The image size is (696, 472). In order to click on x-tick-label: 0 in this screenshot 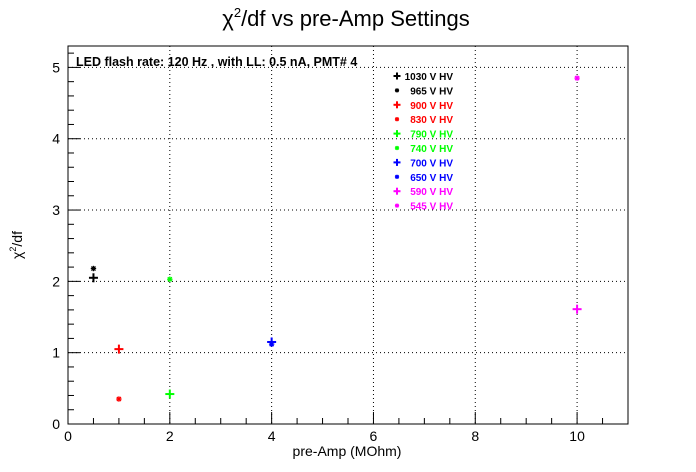, I will do `click(68, 436)`.